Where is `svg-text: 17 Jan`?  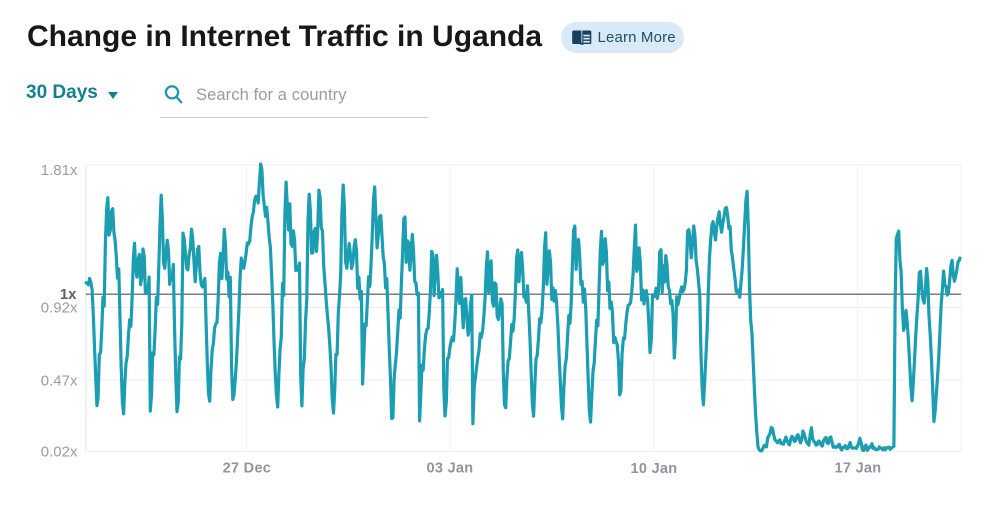
svg-text: 17 Jan is located at coordinates (858, 468).